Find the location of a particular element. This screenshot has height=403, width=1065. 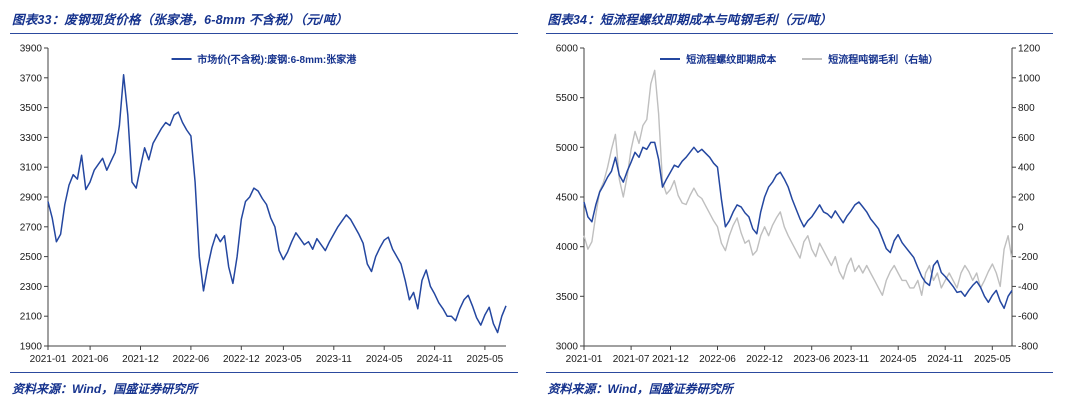

y-tick-label: 3700 is located at coordinates (31, 78).